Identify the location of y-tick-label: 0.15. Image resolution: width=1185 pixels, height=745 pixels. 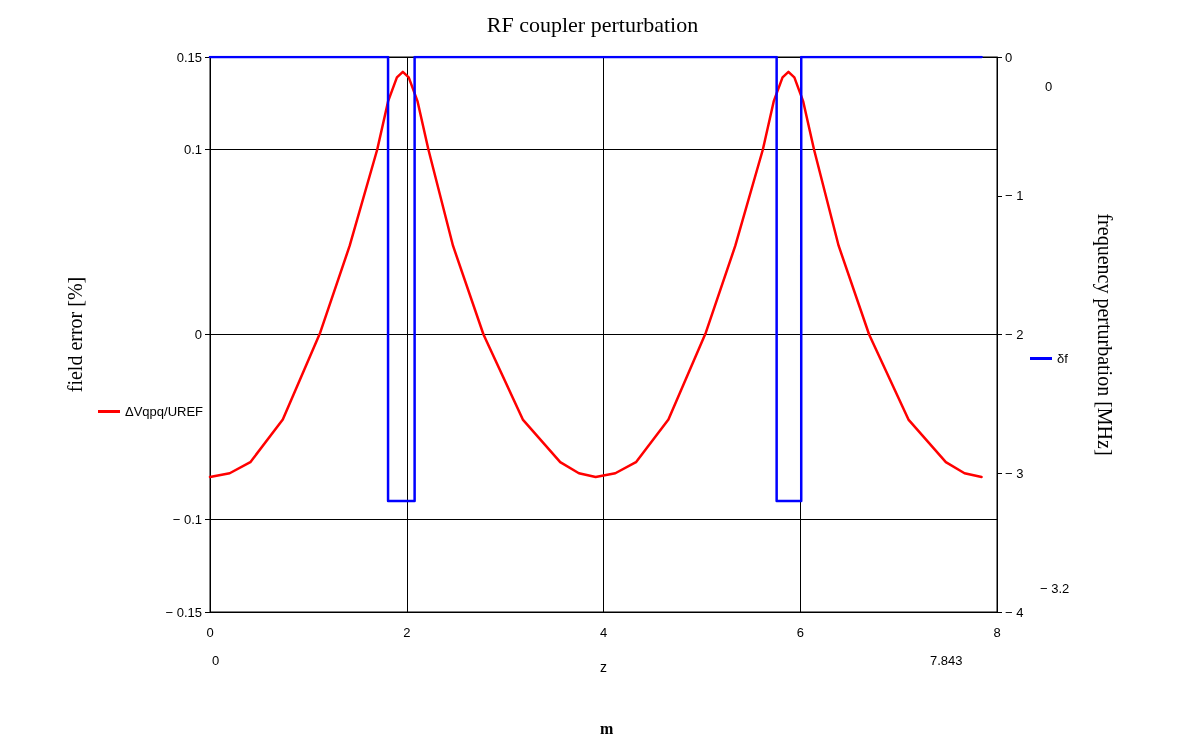
(189, 57).